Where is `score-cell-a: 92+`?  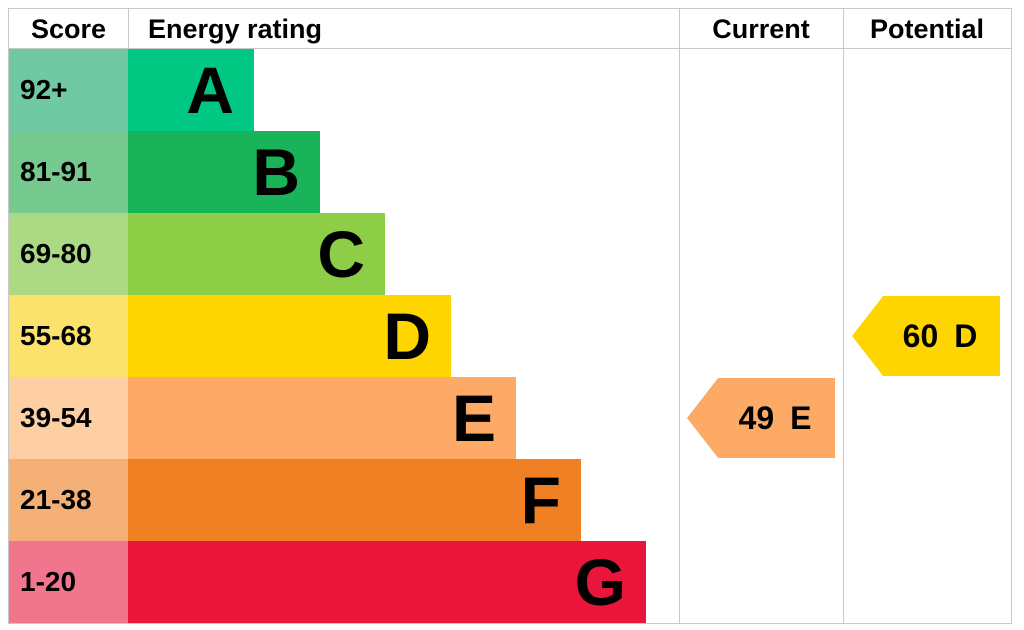 score-cell-a: 92+ is located at coordinates (68, 90).